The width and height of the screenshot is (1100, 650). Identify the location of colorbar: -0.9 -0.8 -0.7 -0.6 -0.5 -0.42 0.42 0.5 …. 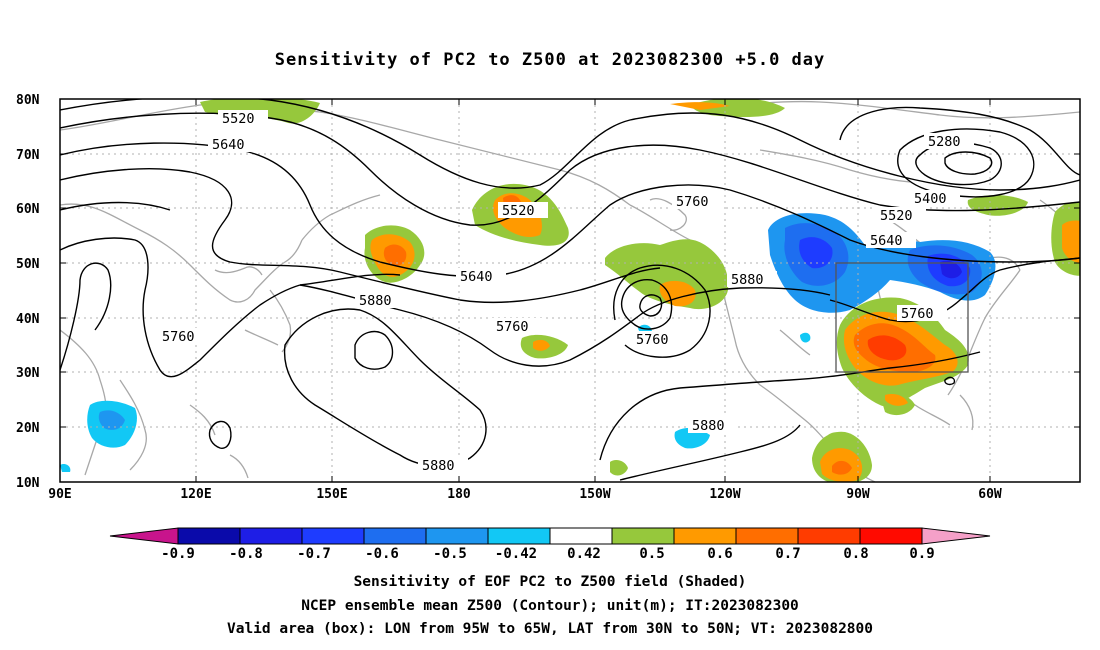
(550, 544).